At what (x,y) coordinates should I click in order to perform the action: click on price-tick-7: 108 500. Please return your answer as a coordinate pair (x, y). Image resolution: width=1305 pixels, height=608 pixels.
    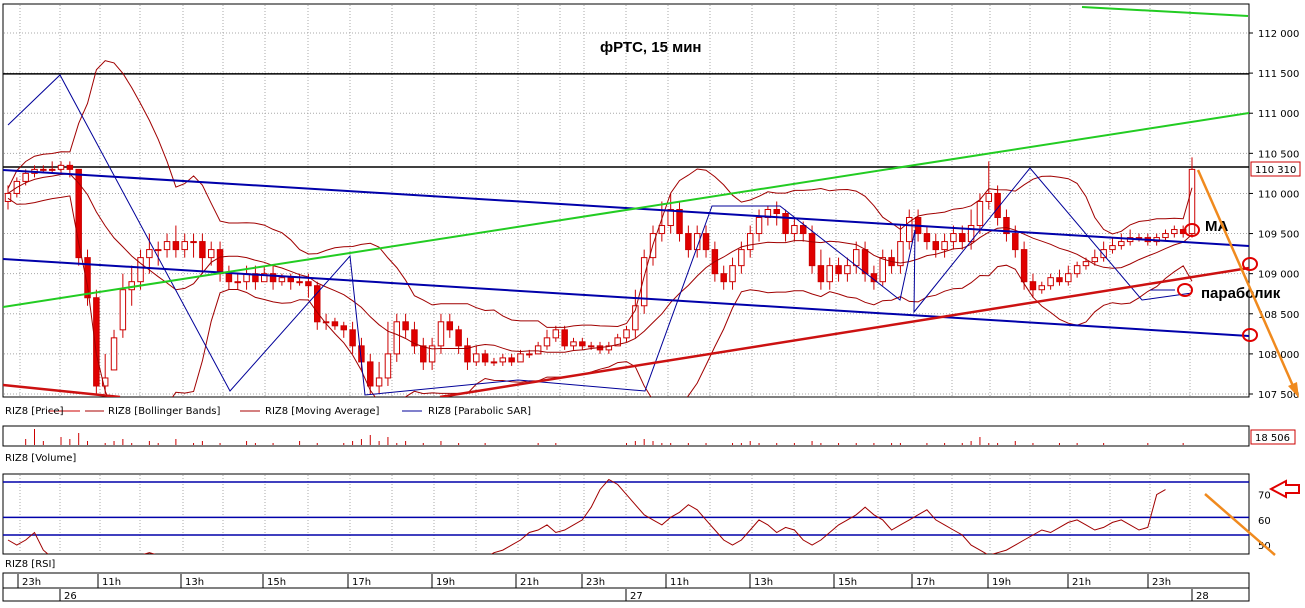
    Looking at the image, I should click on (1278, 315).